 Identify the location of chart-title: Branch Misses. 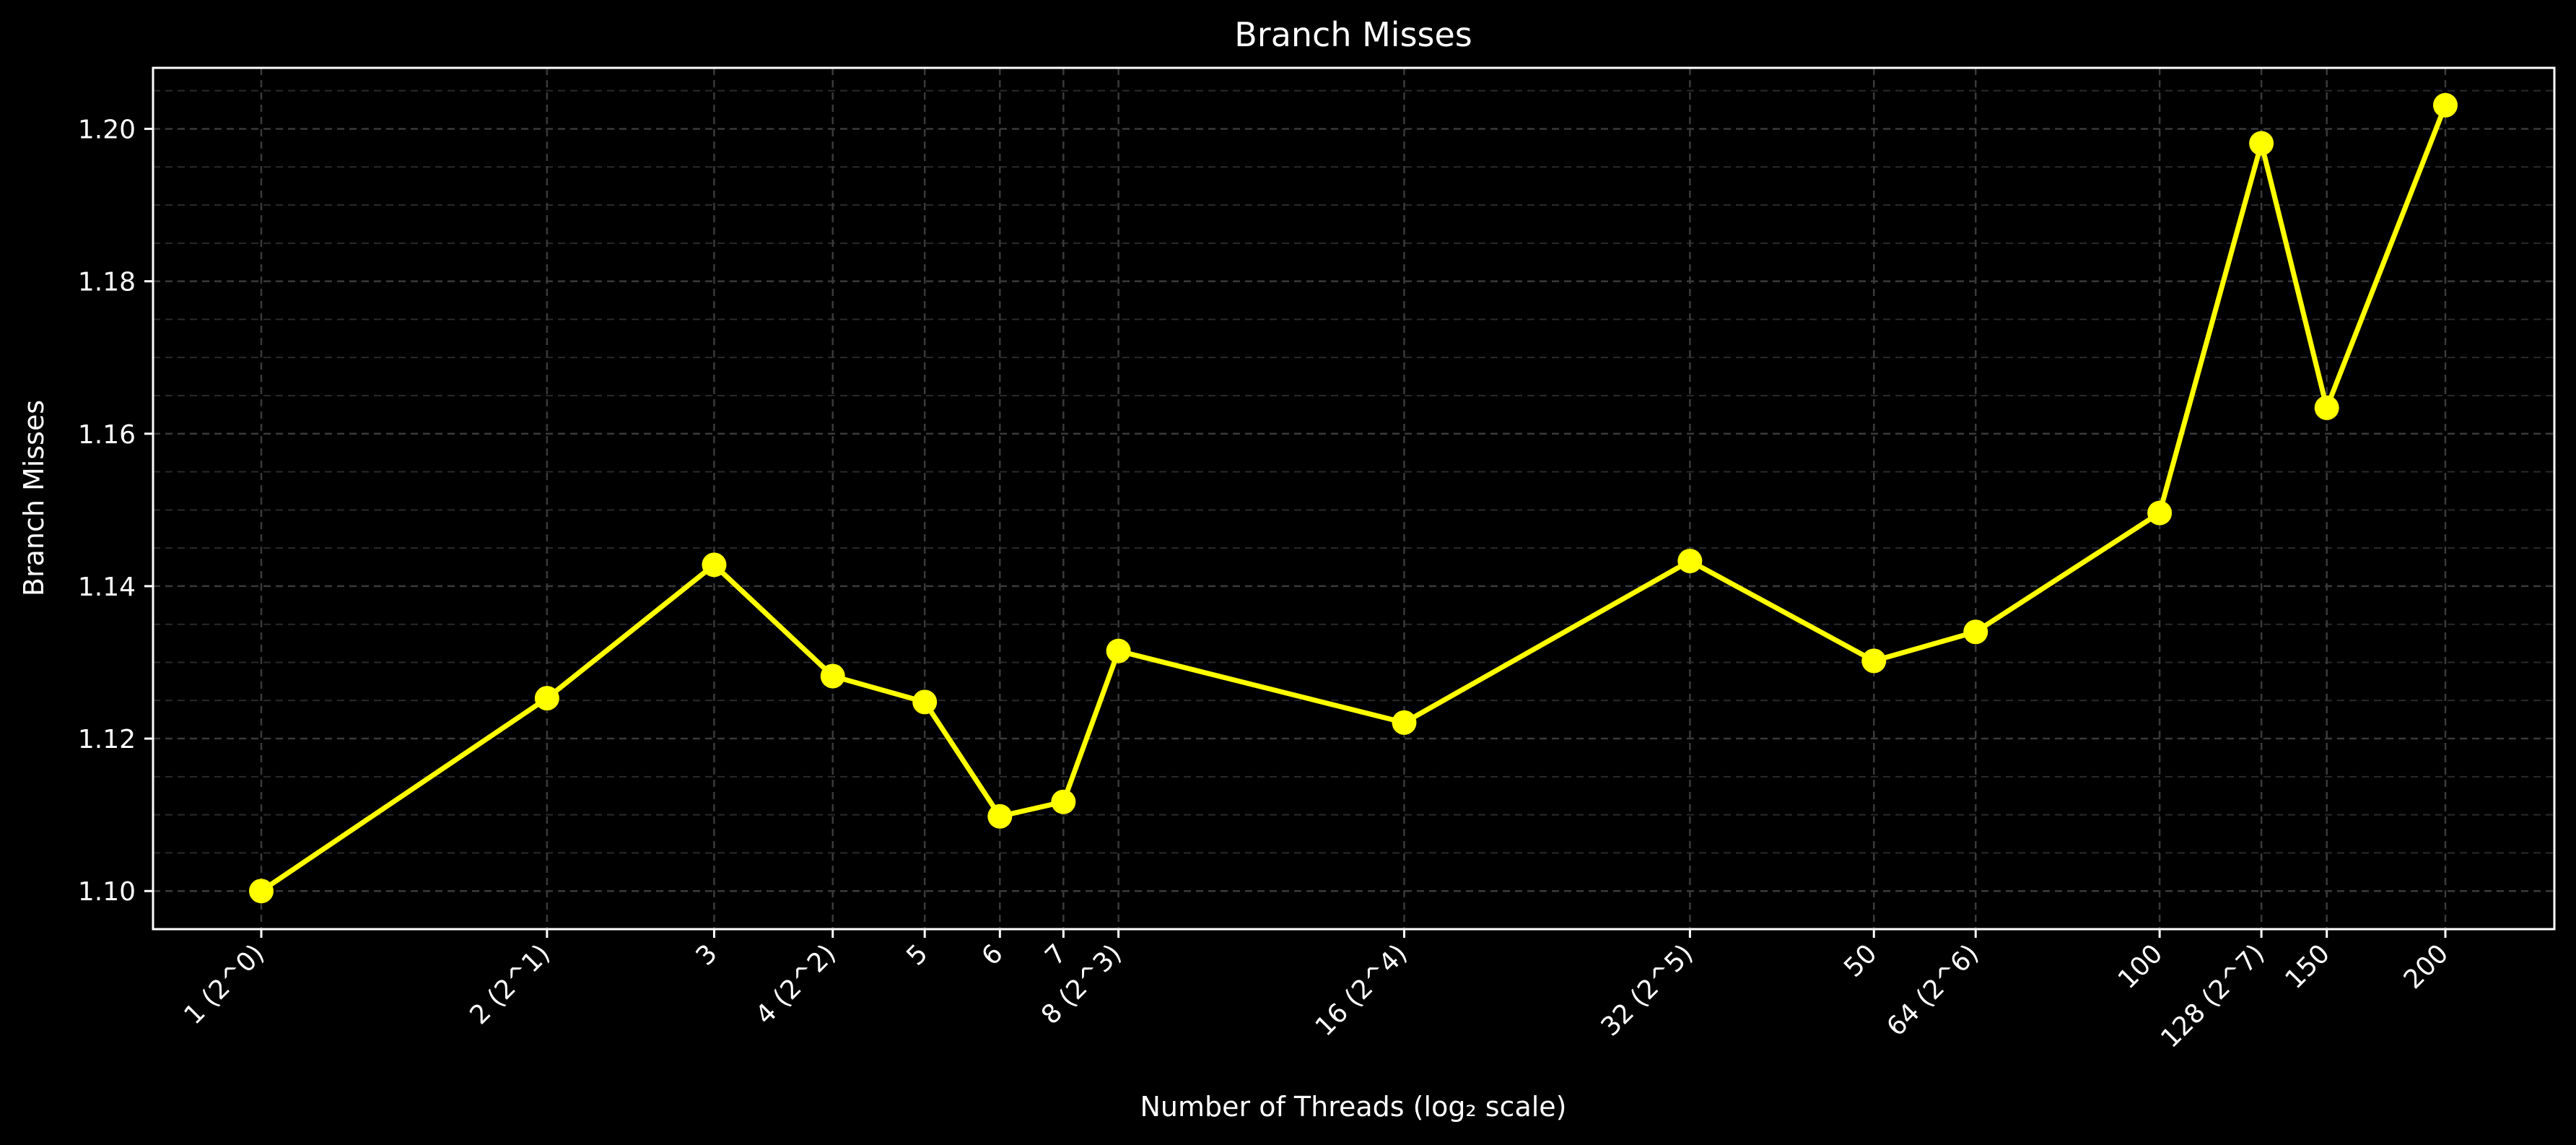
(1353, 35).